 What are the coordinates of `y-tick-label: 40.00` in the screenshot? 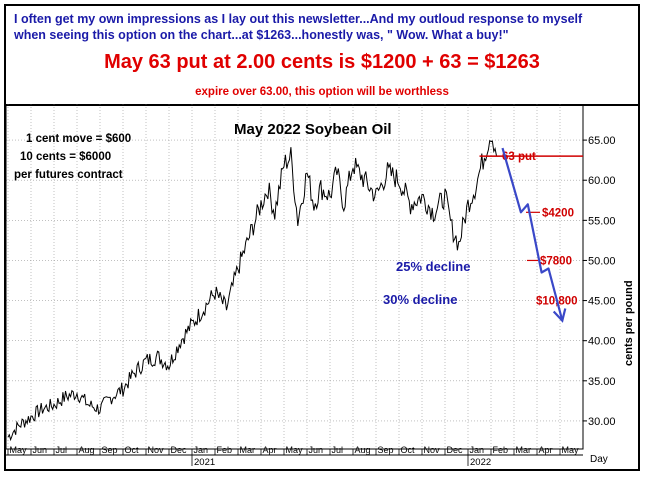 It's located at (602, 342).